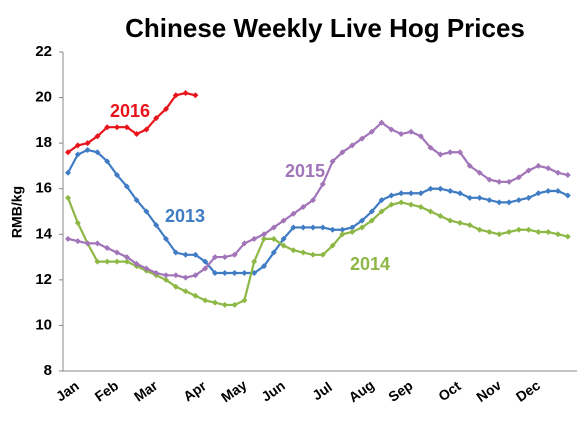 The width and height of the screenshot is (577, 421). Describe the element at coordinates (43, 279) in the screenshot. I see `y-tick-label: 12` at that location.